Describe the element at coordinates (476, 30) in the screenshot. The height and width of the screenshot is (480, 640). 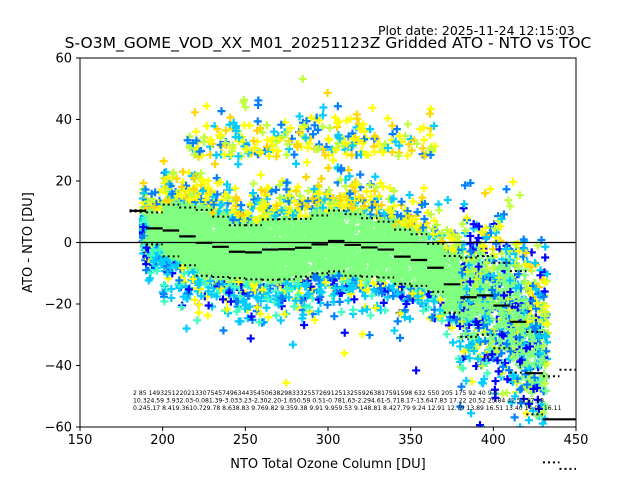
I see `plot-date: Plot date: 2025-11-24 12:15:03` at that location.